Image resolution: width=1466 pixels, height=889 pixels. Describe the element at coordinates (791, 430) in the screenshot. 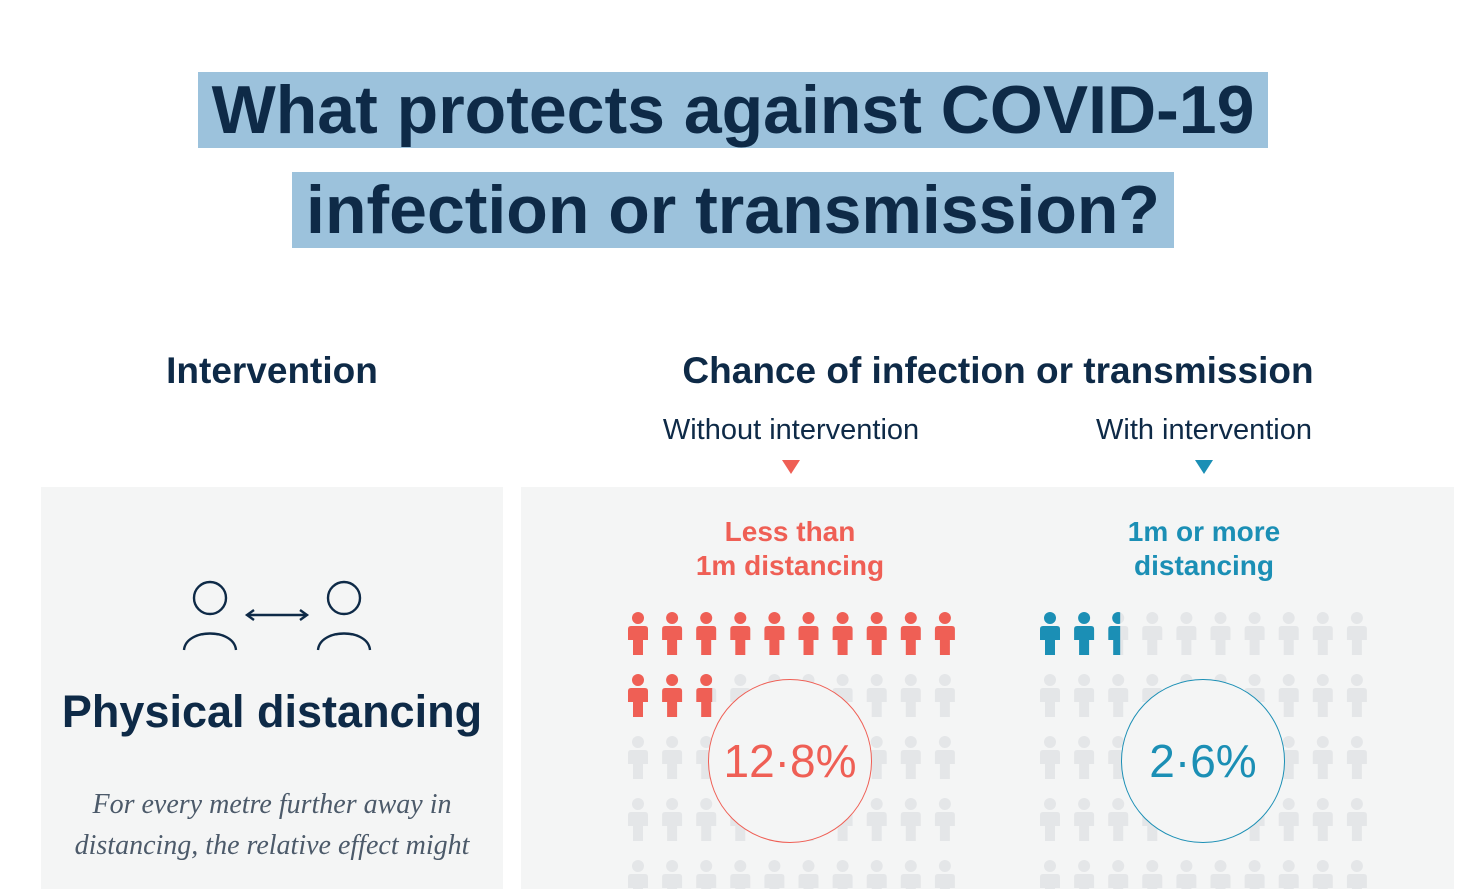

I see `without-intervention-label: Without intervention` at that location.